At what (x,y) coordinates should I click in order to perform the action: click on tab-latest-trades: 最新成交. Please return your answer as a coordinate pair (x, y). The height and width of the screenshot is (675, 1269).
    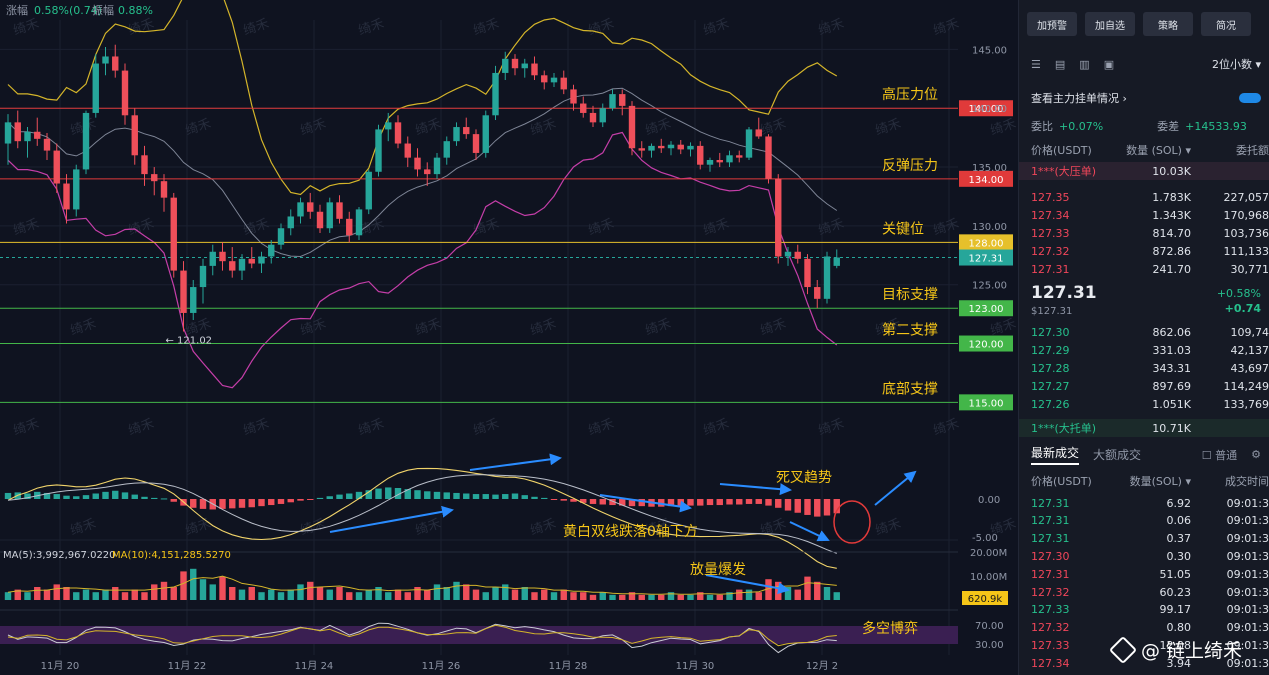
    Looking at the image, I should click on (1055, 454).